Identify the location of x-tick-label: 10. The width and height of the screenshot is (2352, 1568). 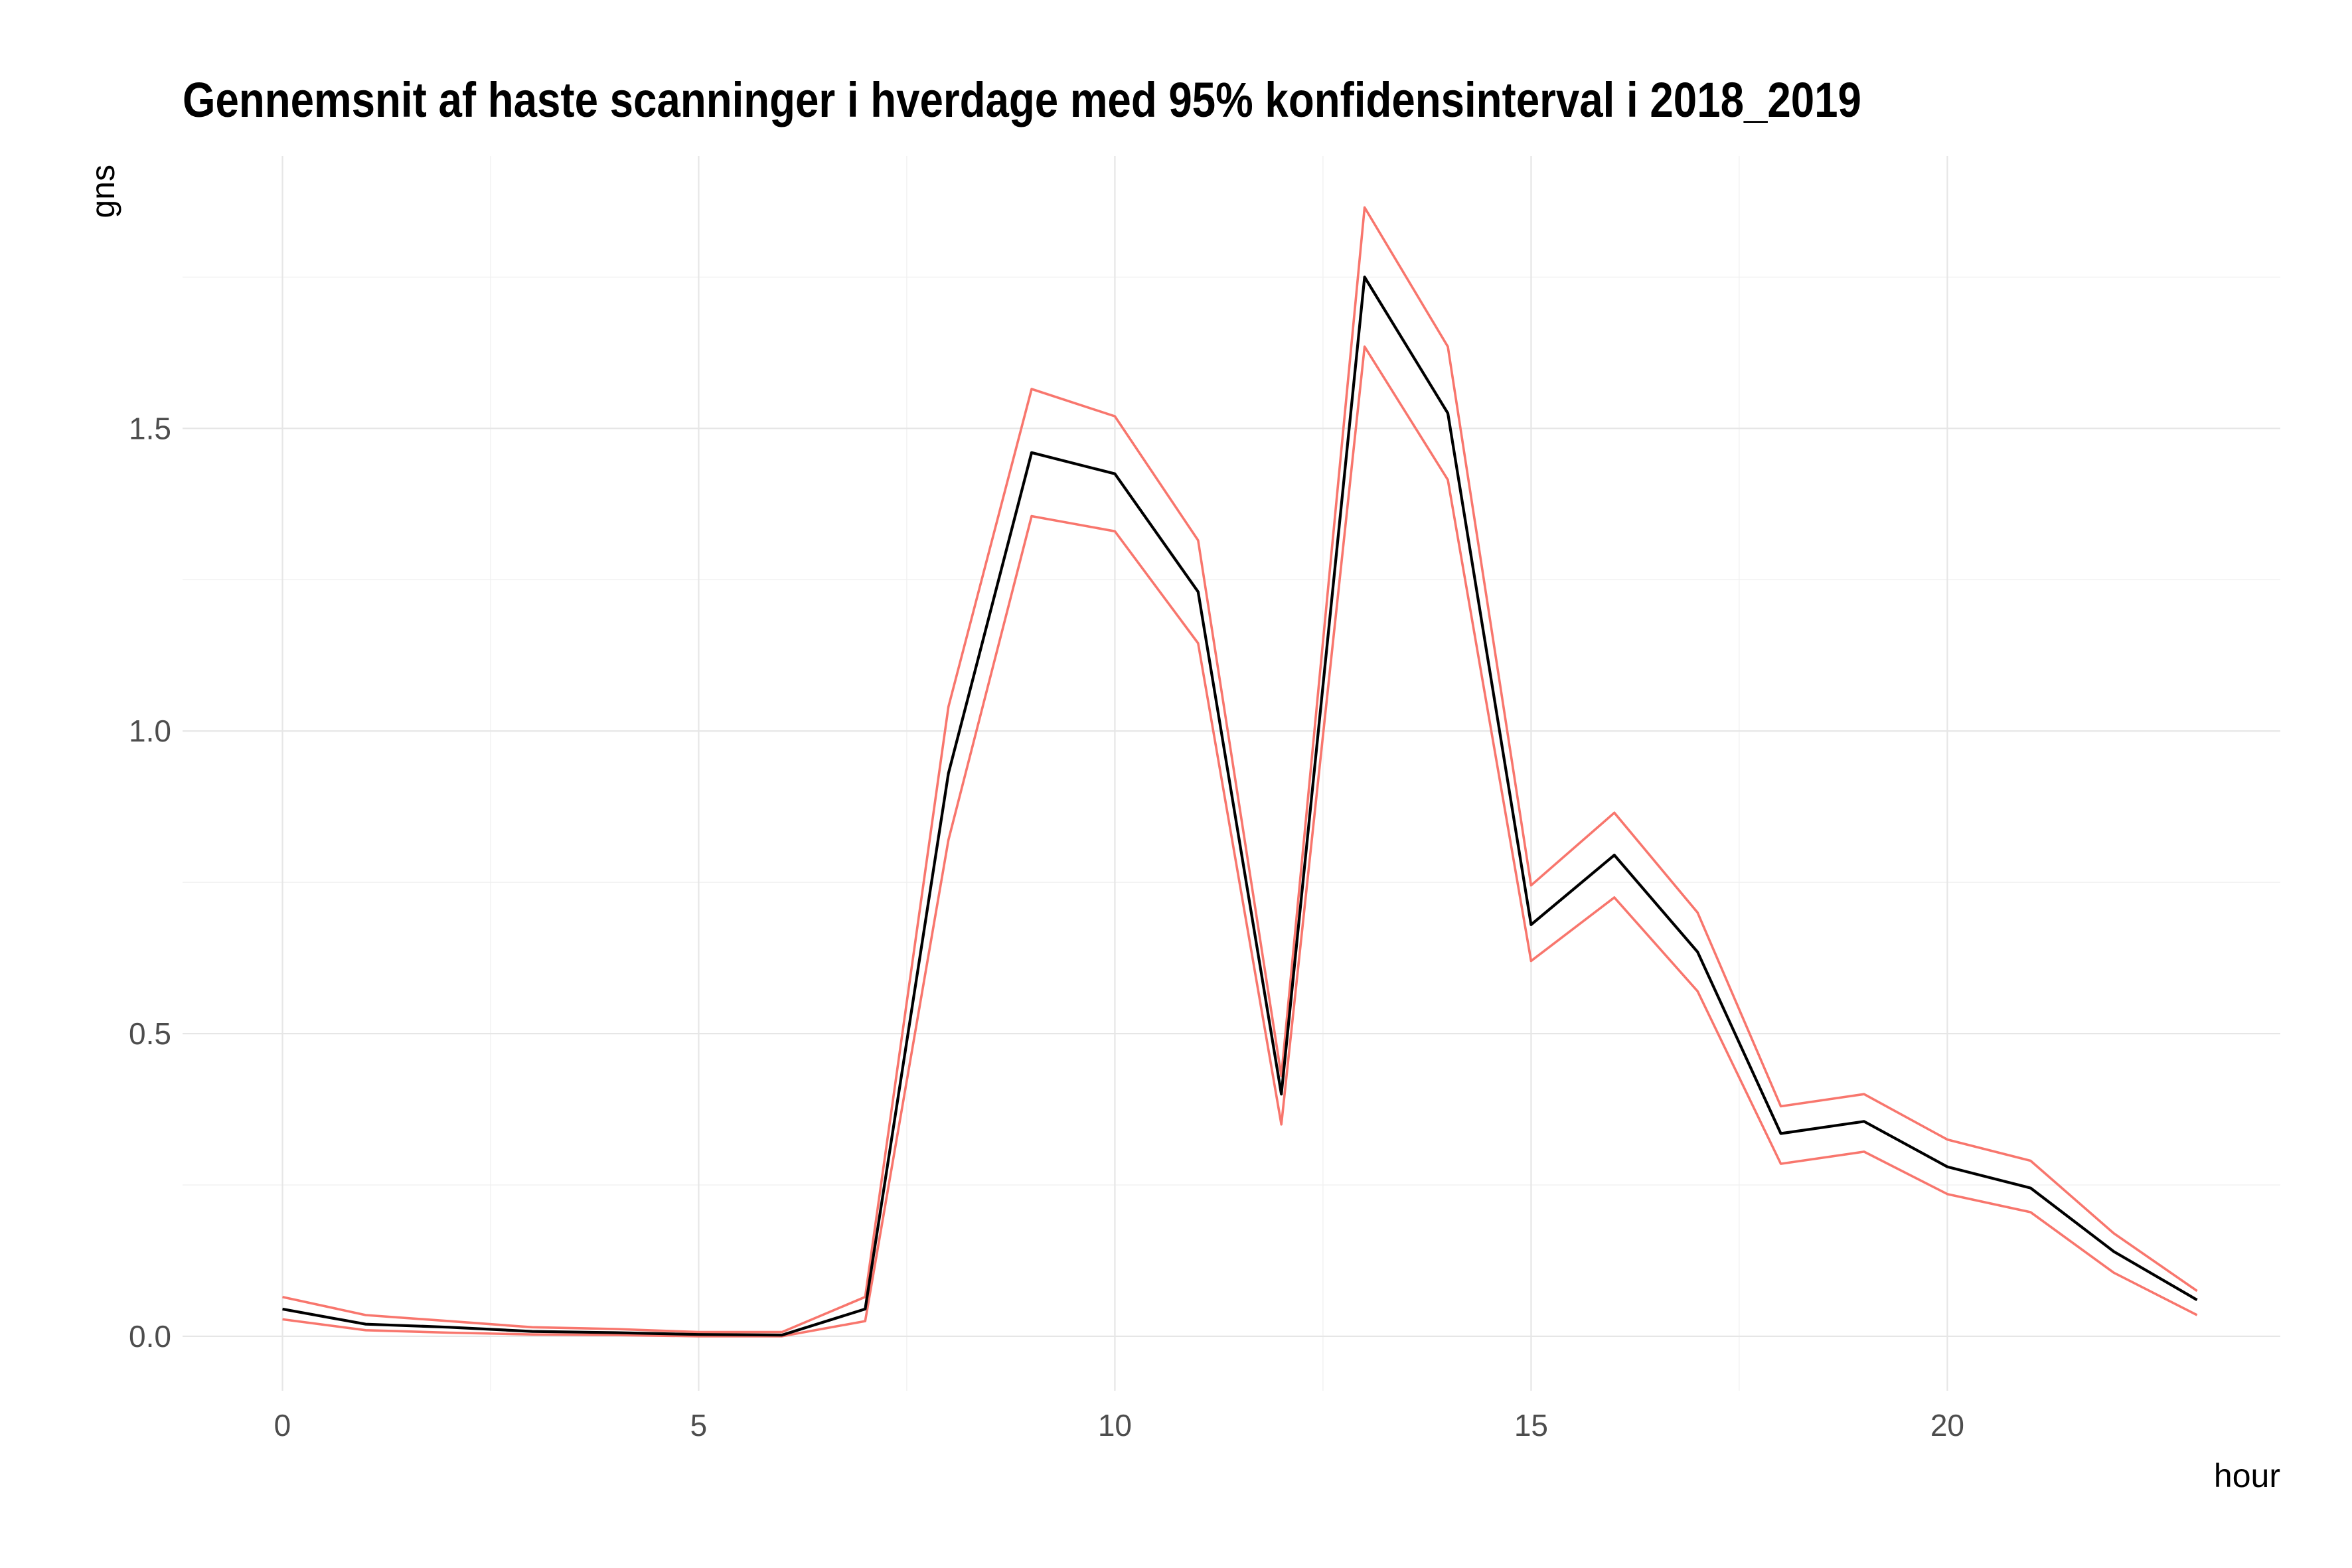
(1115, 1425).